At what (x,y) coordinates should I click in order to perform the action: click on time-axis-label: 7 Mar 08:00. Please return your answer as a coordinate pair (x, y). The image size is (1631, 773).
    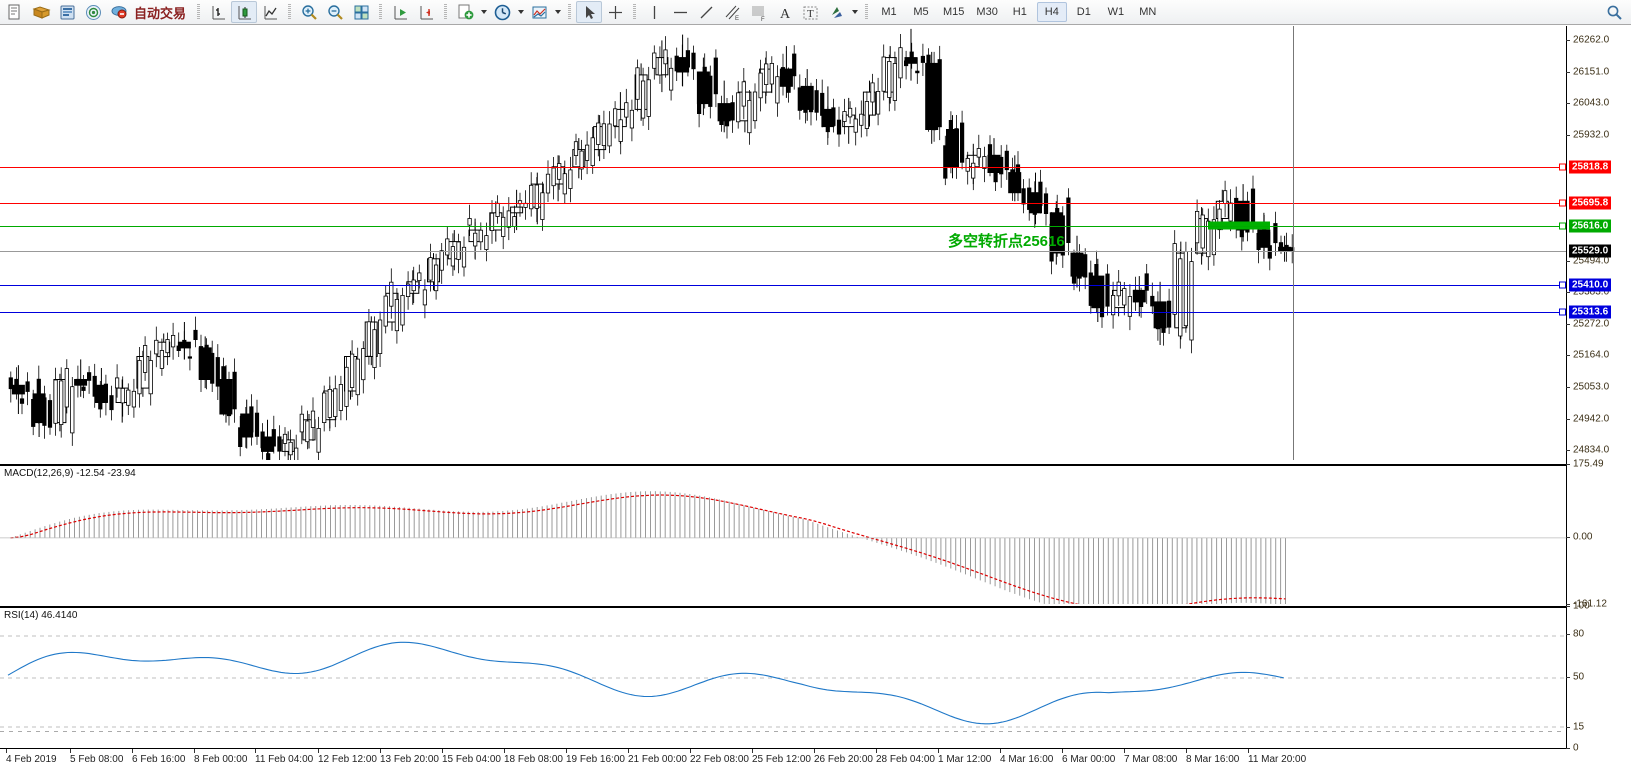
    Looking at the image, I should click on (1151, 759).